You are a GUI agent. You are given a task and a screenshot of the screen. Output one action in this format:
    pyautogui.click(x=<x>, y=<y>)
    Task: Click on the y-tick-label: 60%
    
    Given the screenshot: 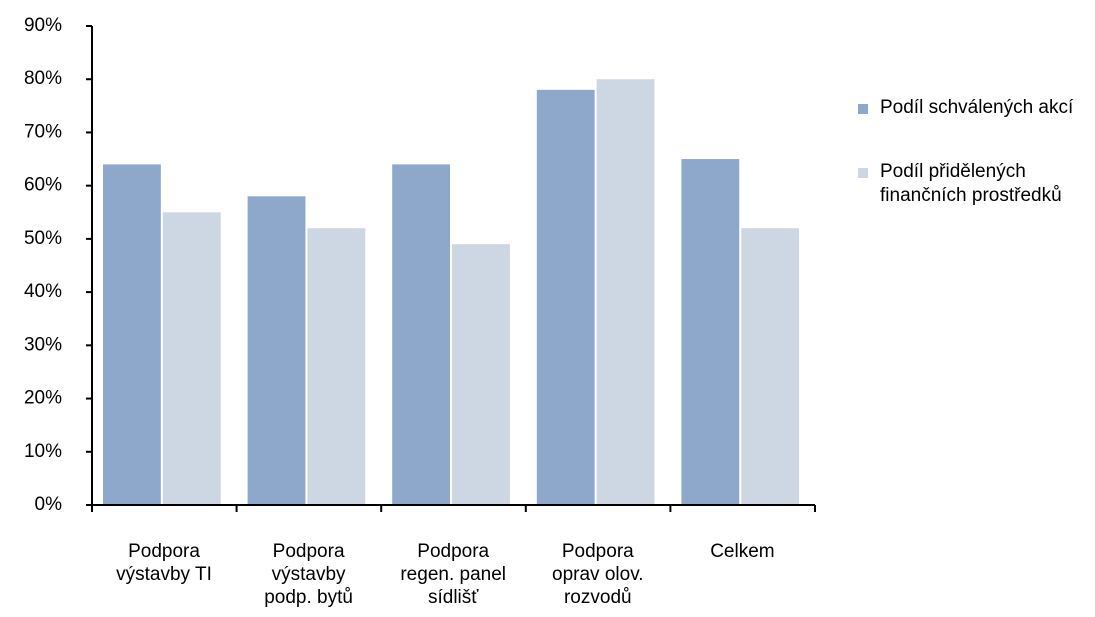 What is the action you would take?
    pyautogui.click(x=43, y=185)
    